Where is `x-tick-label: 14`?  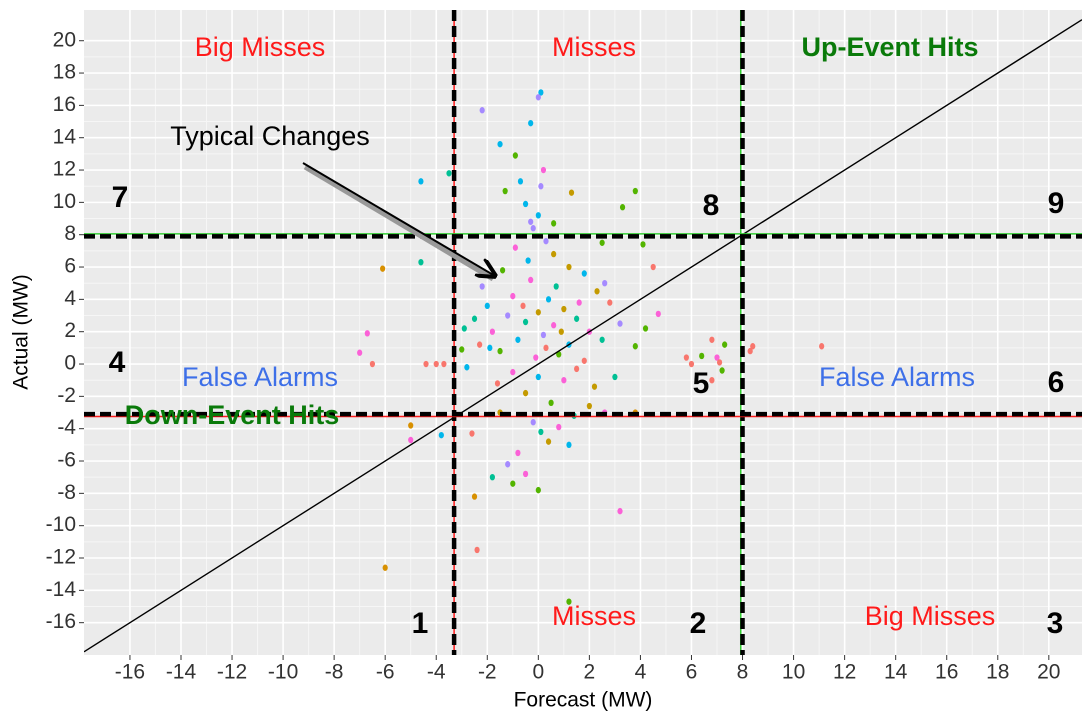 x-tick-label: 14 is located at coordinates (896, 672).